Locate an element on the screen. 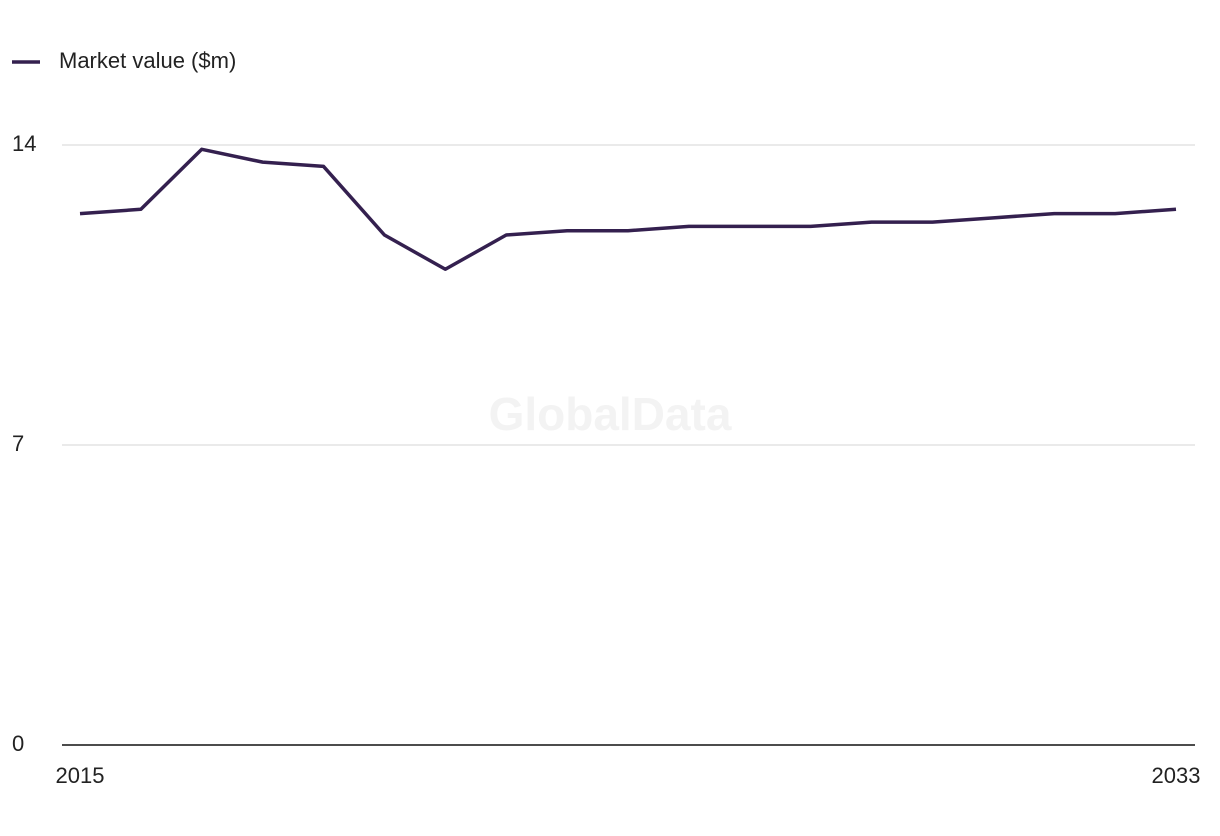  data-line is located at coordinates (628, 209).